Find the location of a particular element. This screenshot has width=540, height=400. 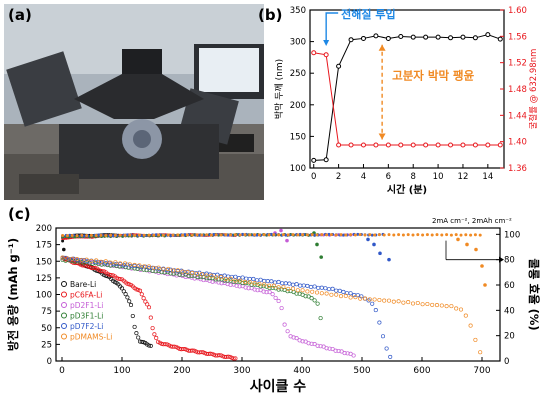

x-axis-label-b: 시간 (분) is located at coordinates (407, 189).